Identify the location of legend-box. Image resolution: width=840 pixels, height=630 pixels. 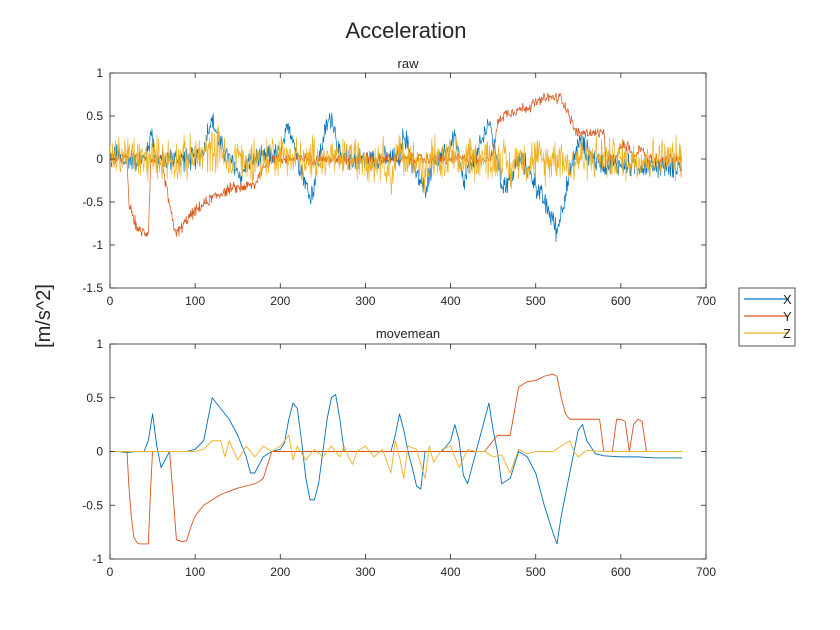
(767, 317).